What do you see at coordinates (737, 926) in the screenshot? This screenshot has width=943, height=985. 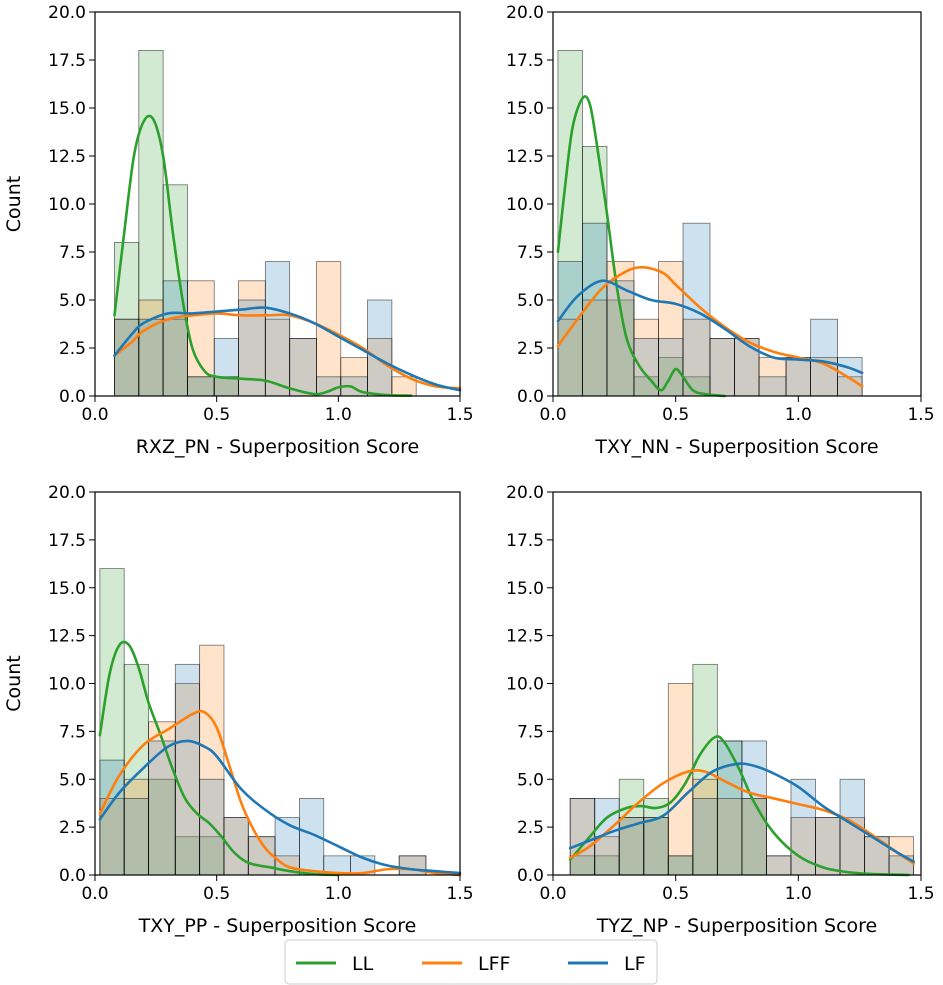 I see `x-axis-label: TYZ_NP - Superposition Score` at bounding box center [737, 926].